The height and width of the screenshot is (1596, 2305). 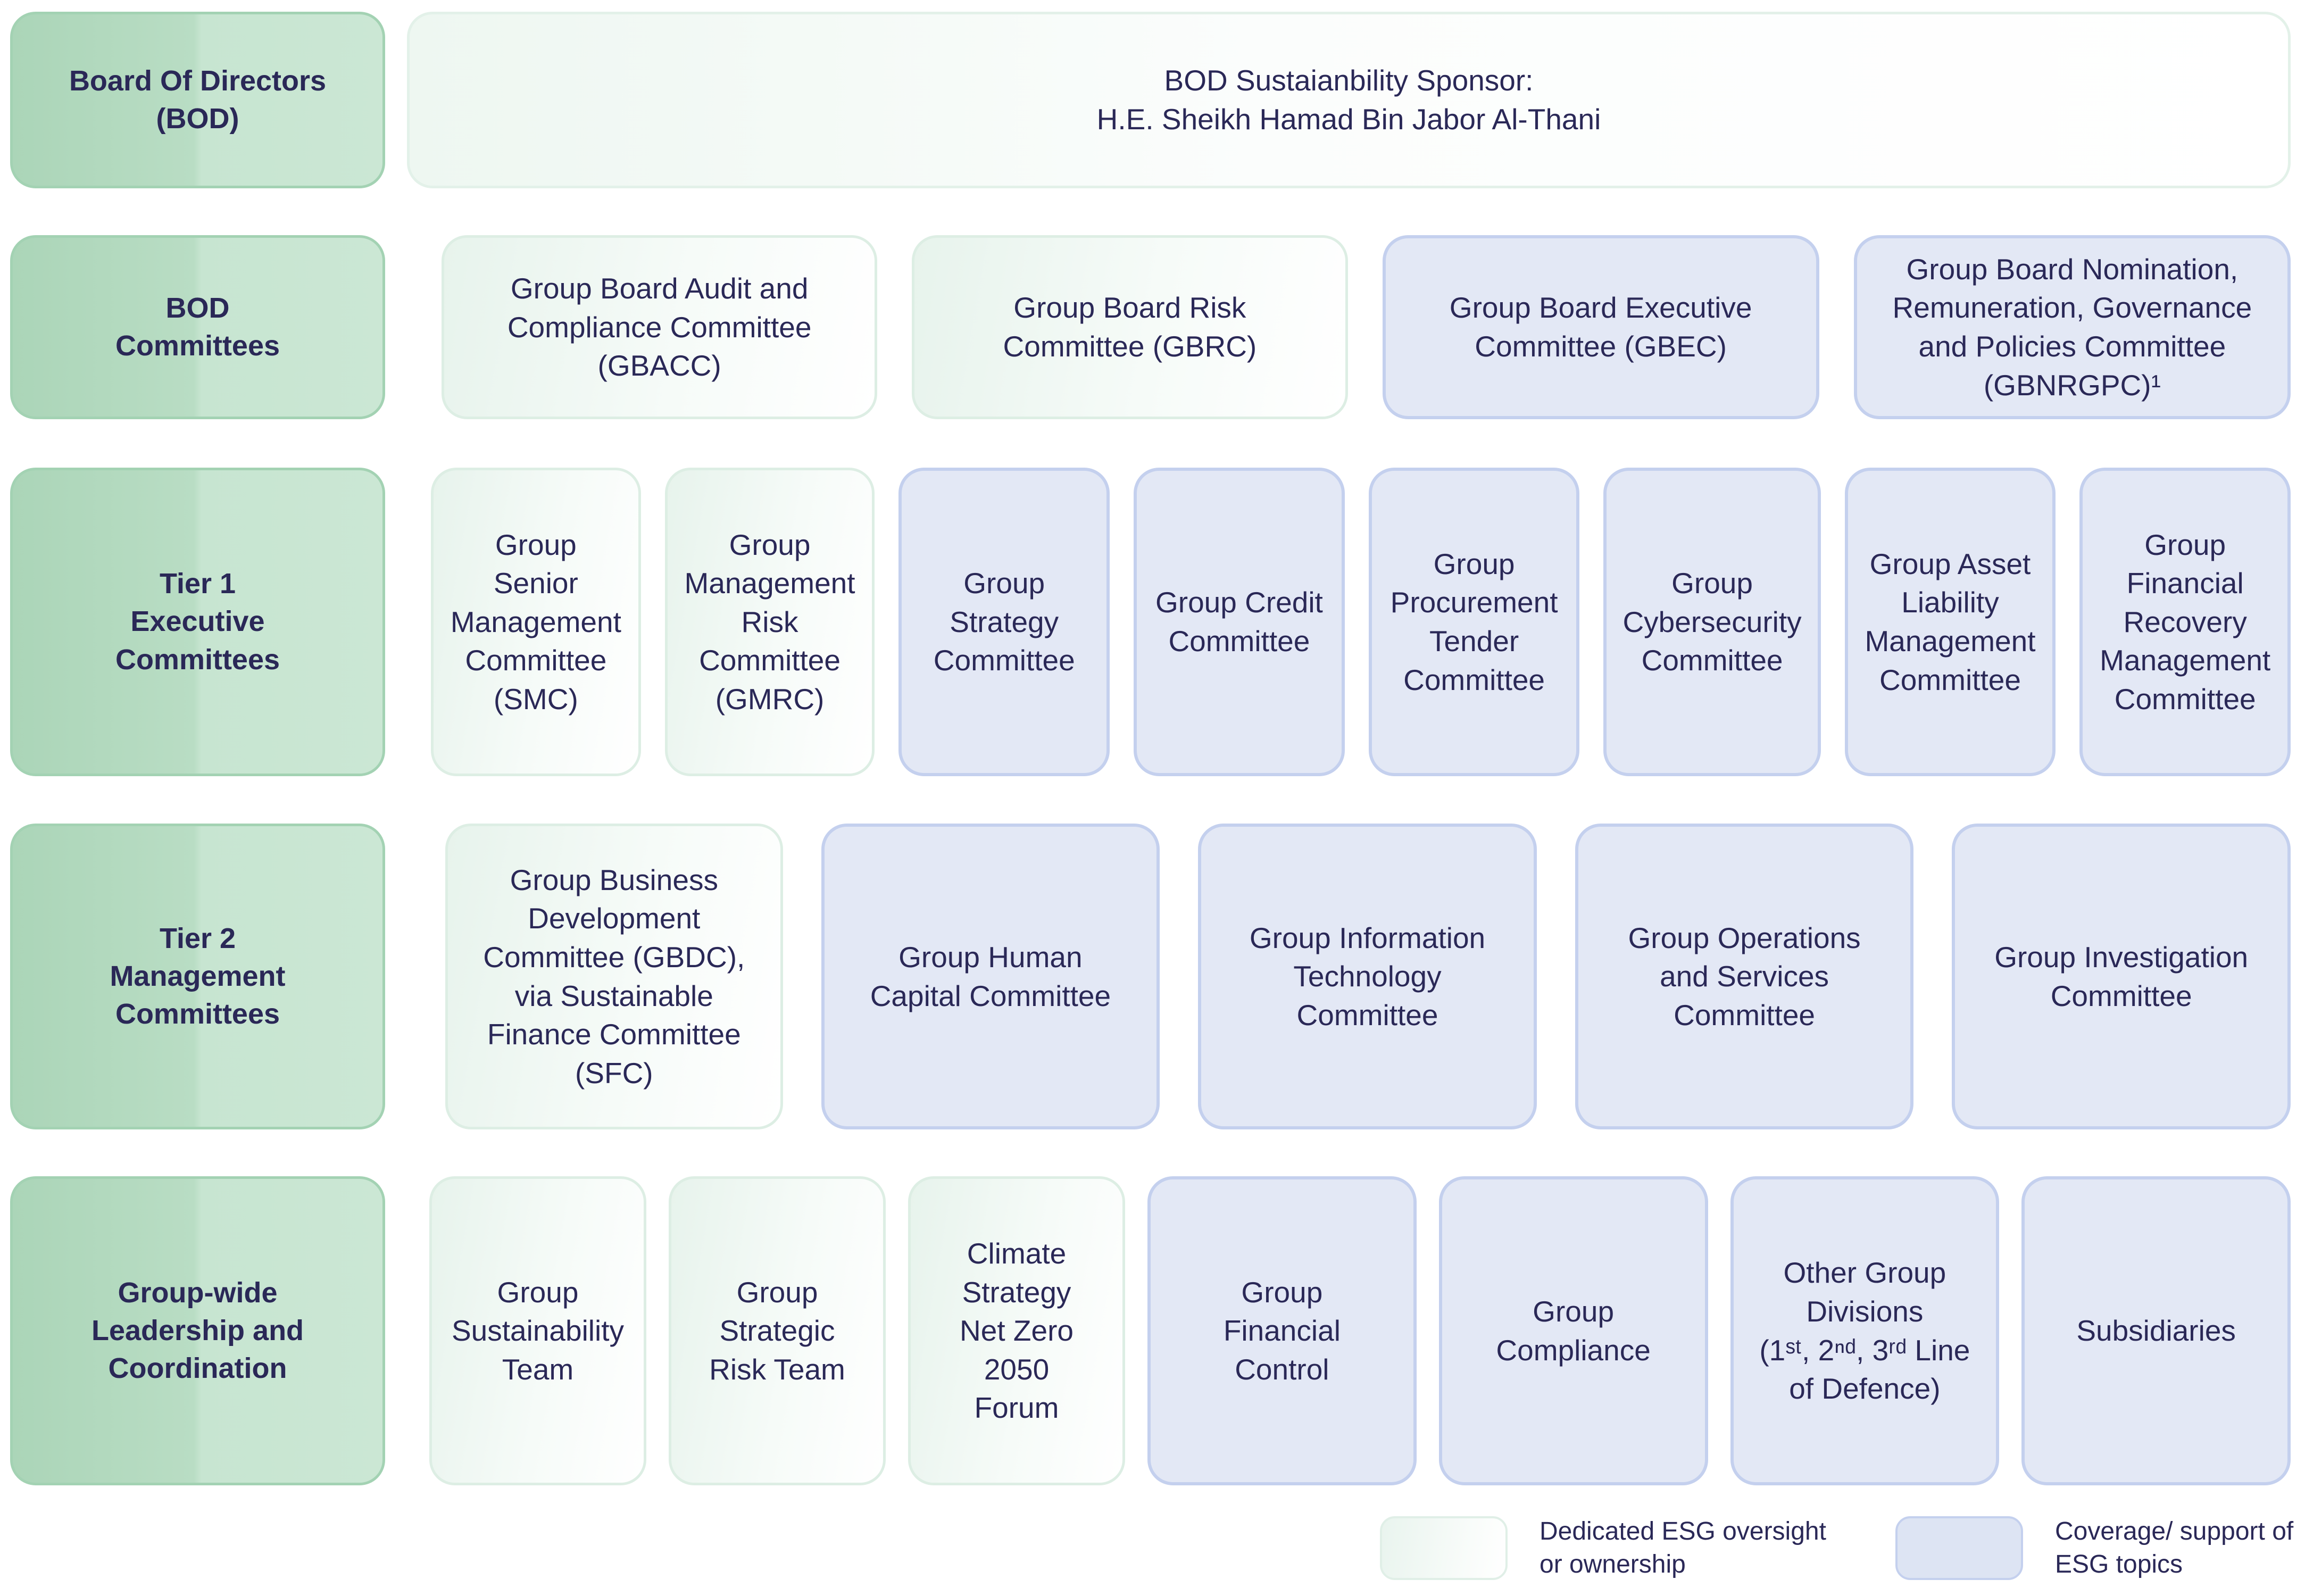 I want to click on node-group-sustainability-team: Group Sustainability Team, so click(x=537, y=1330).